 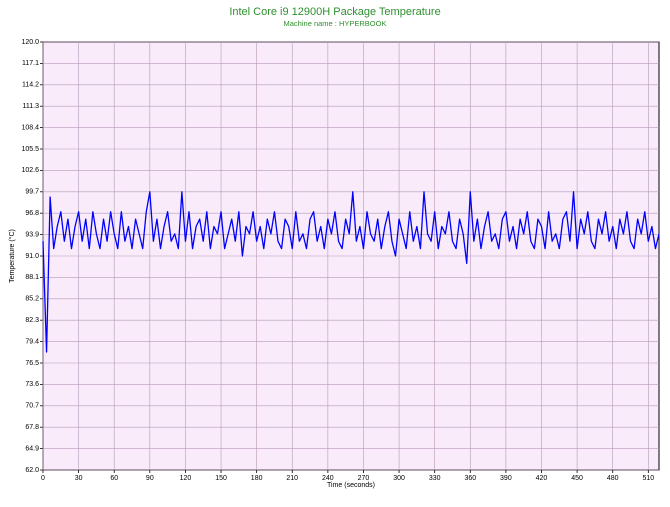 What do you see at coordinates (30, 63) in the screenshot?
I see `y-tick-label: 117.1` at bounding box center [30, 63].